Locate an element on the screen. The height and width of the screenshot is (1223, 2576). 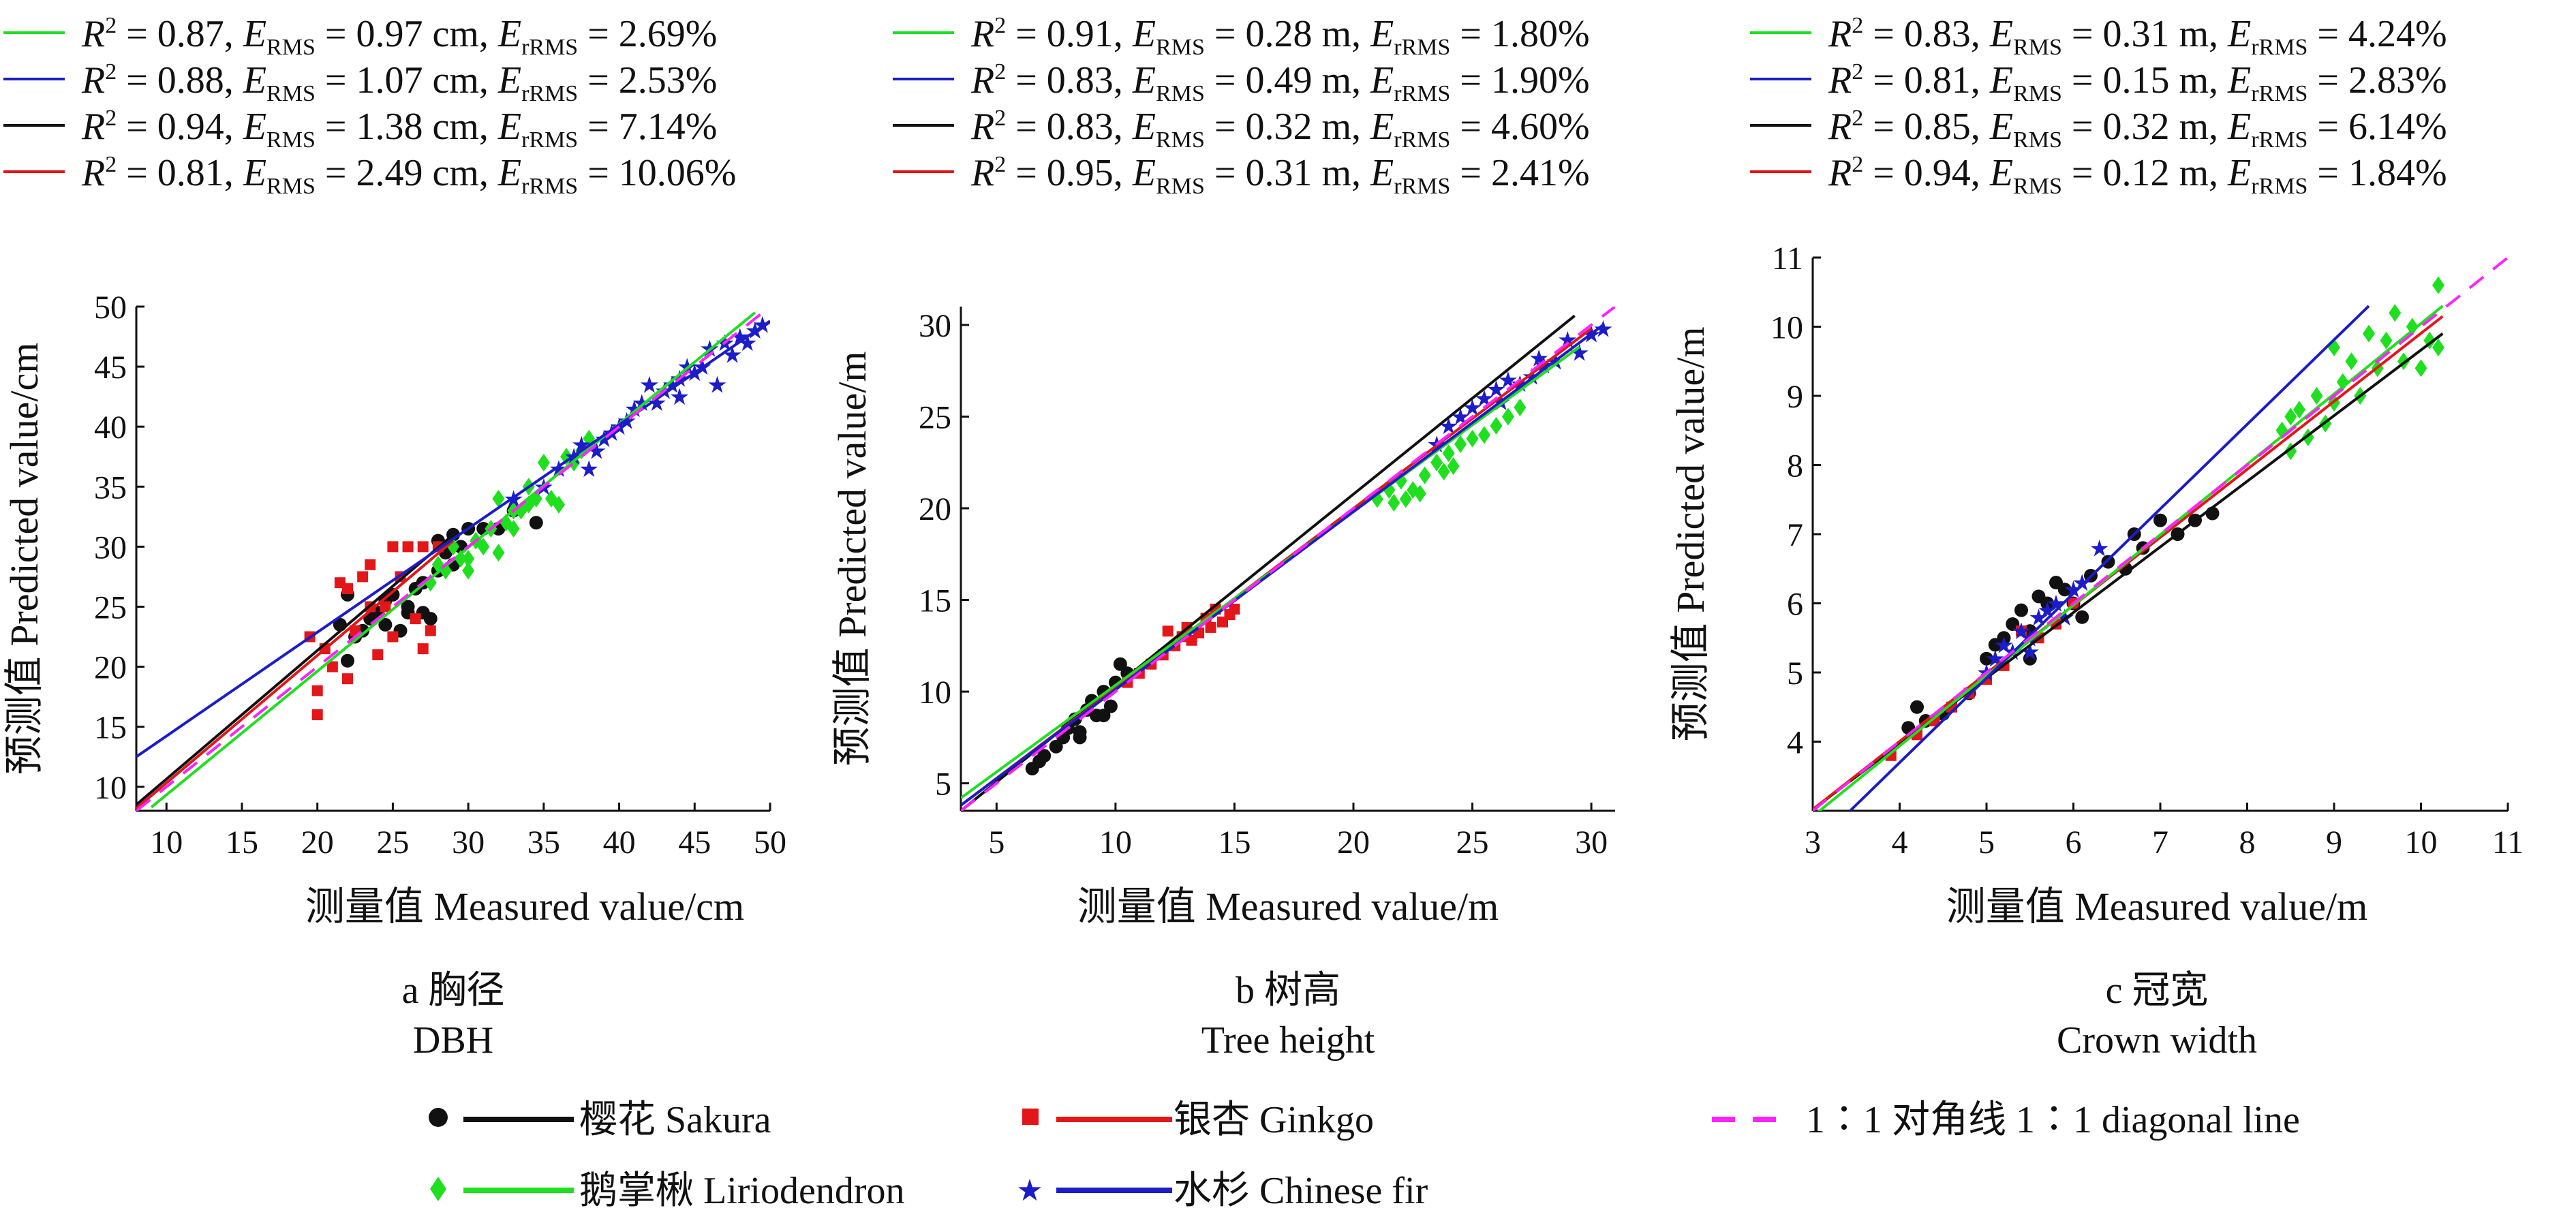
stat-row-fir: R2 = 0.81, ERMS = 0.15 m, ErRMS = 2.83% is located at coordinates (2098, 82).